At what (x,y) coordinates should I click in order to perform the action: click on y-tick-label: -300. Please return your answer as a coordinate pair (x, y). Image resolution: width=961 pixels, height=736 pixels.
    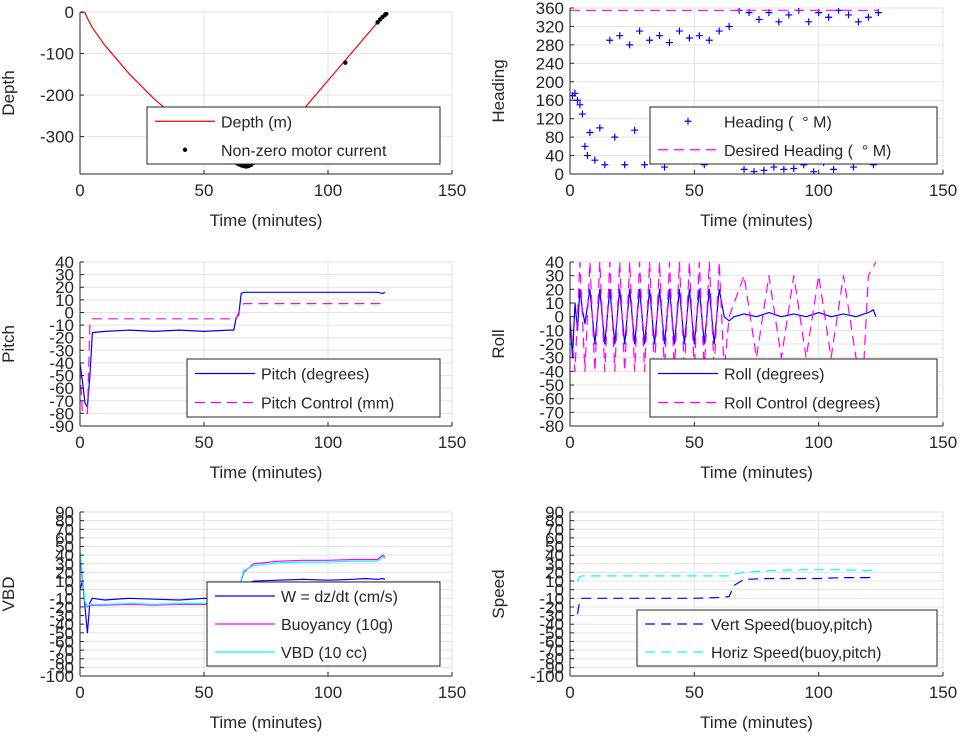
    Looking at the image, I should click on (57, 137).